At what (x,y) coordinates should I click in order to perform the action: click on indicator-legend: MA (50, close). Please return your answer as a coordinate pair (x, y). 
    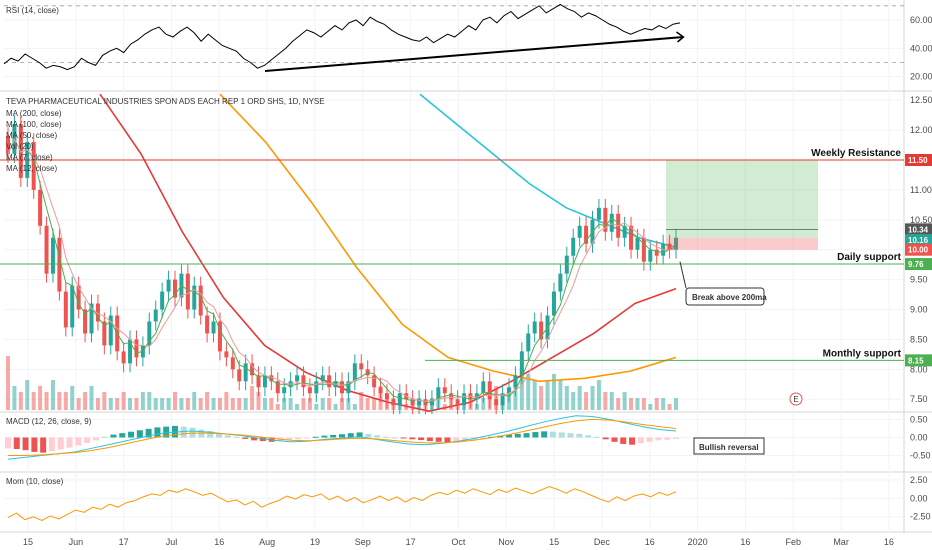
    Looking at the image, I should click on (31, 135).